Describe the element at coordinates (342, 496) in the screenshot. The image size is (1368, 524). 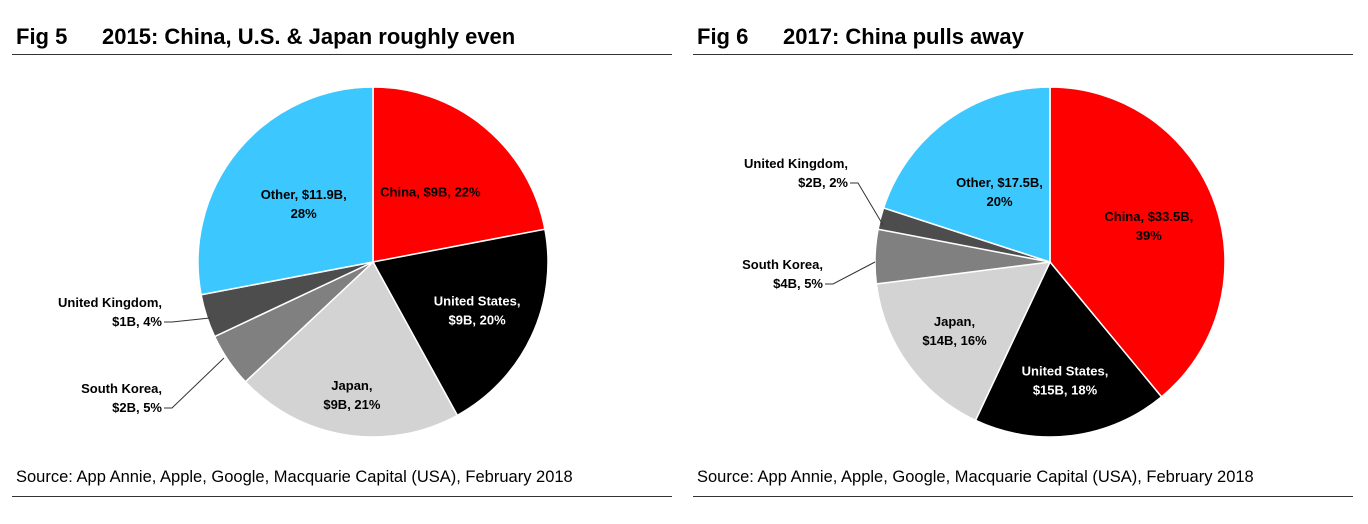
I see `figure-5-footer-rule` at that location.